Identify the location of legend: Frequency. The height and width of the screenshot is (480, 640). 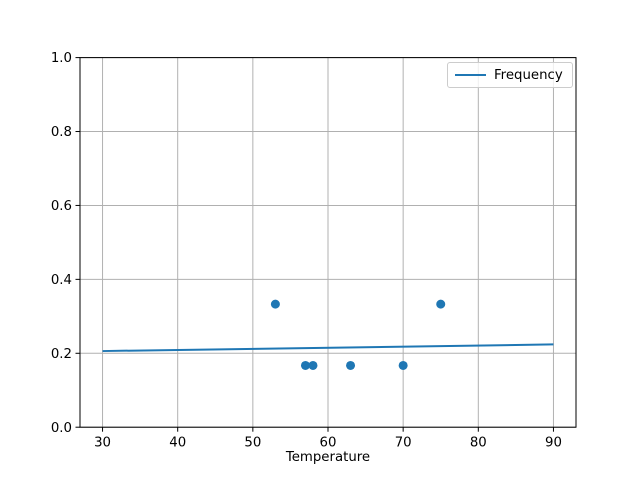
(510, 75).